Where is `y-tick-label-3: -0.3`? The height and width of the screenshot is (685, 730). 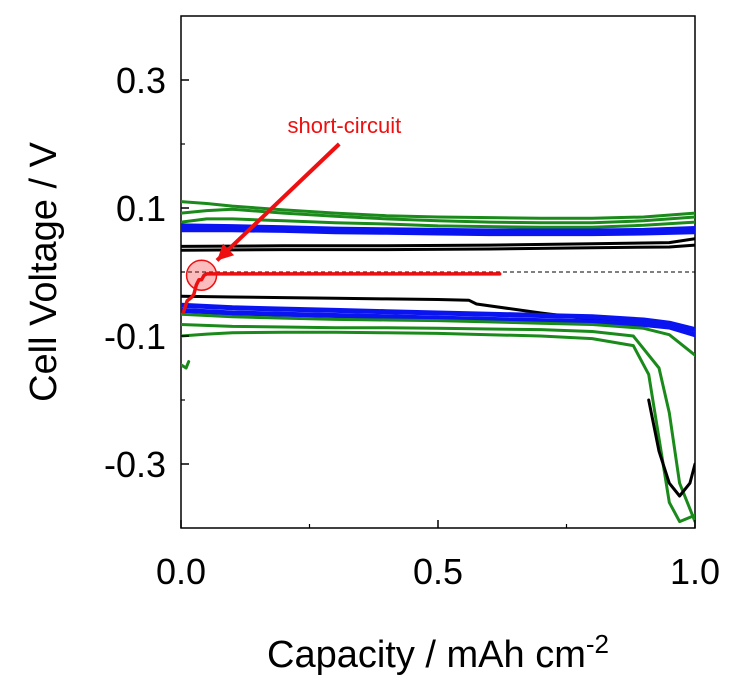 y-tick-label-3: -0.3 is located at coordinates (135, 464).